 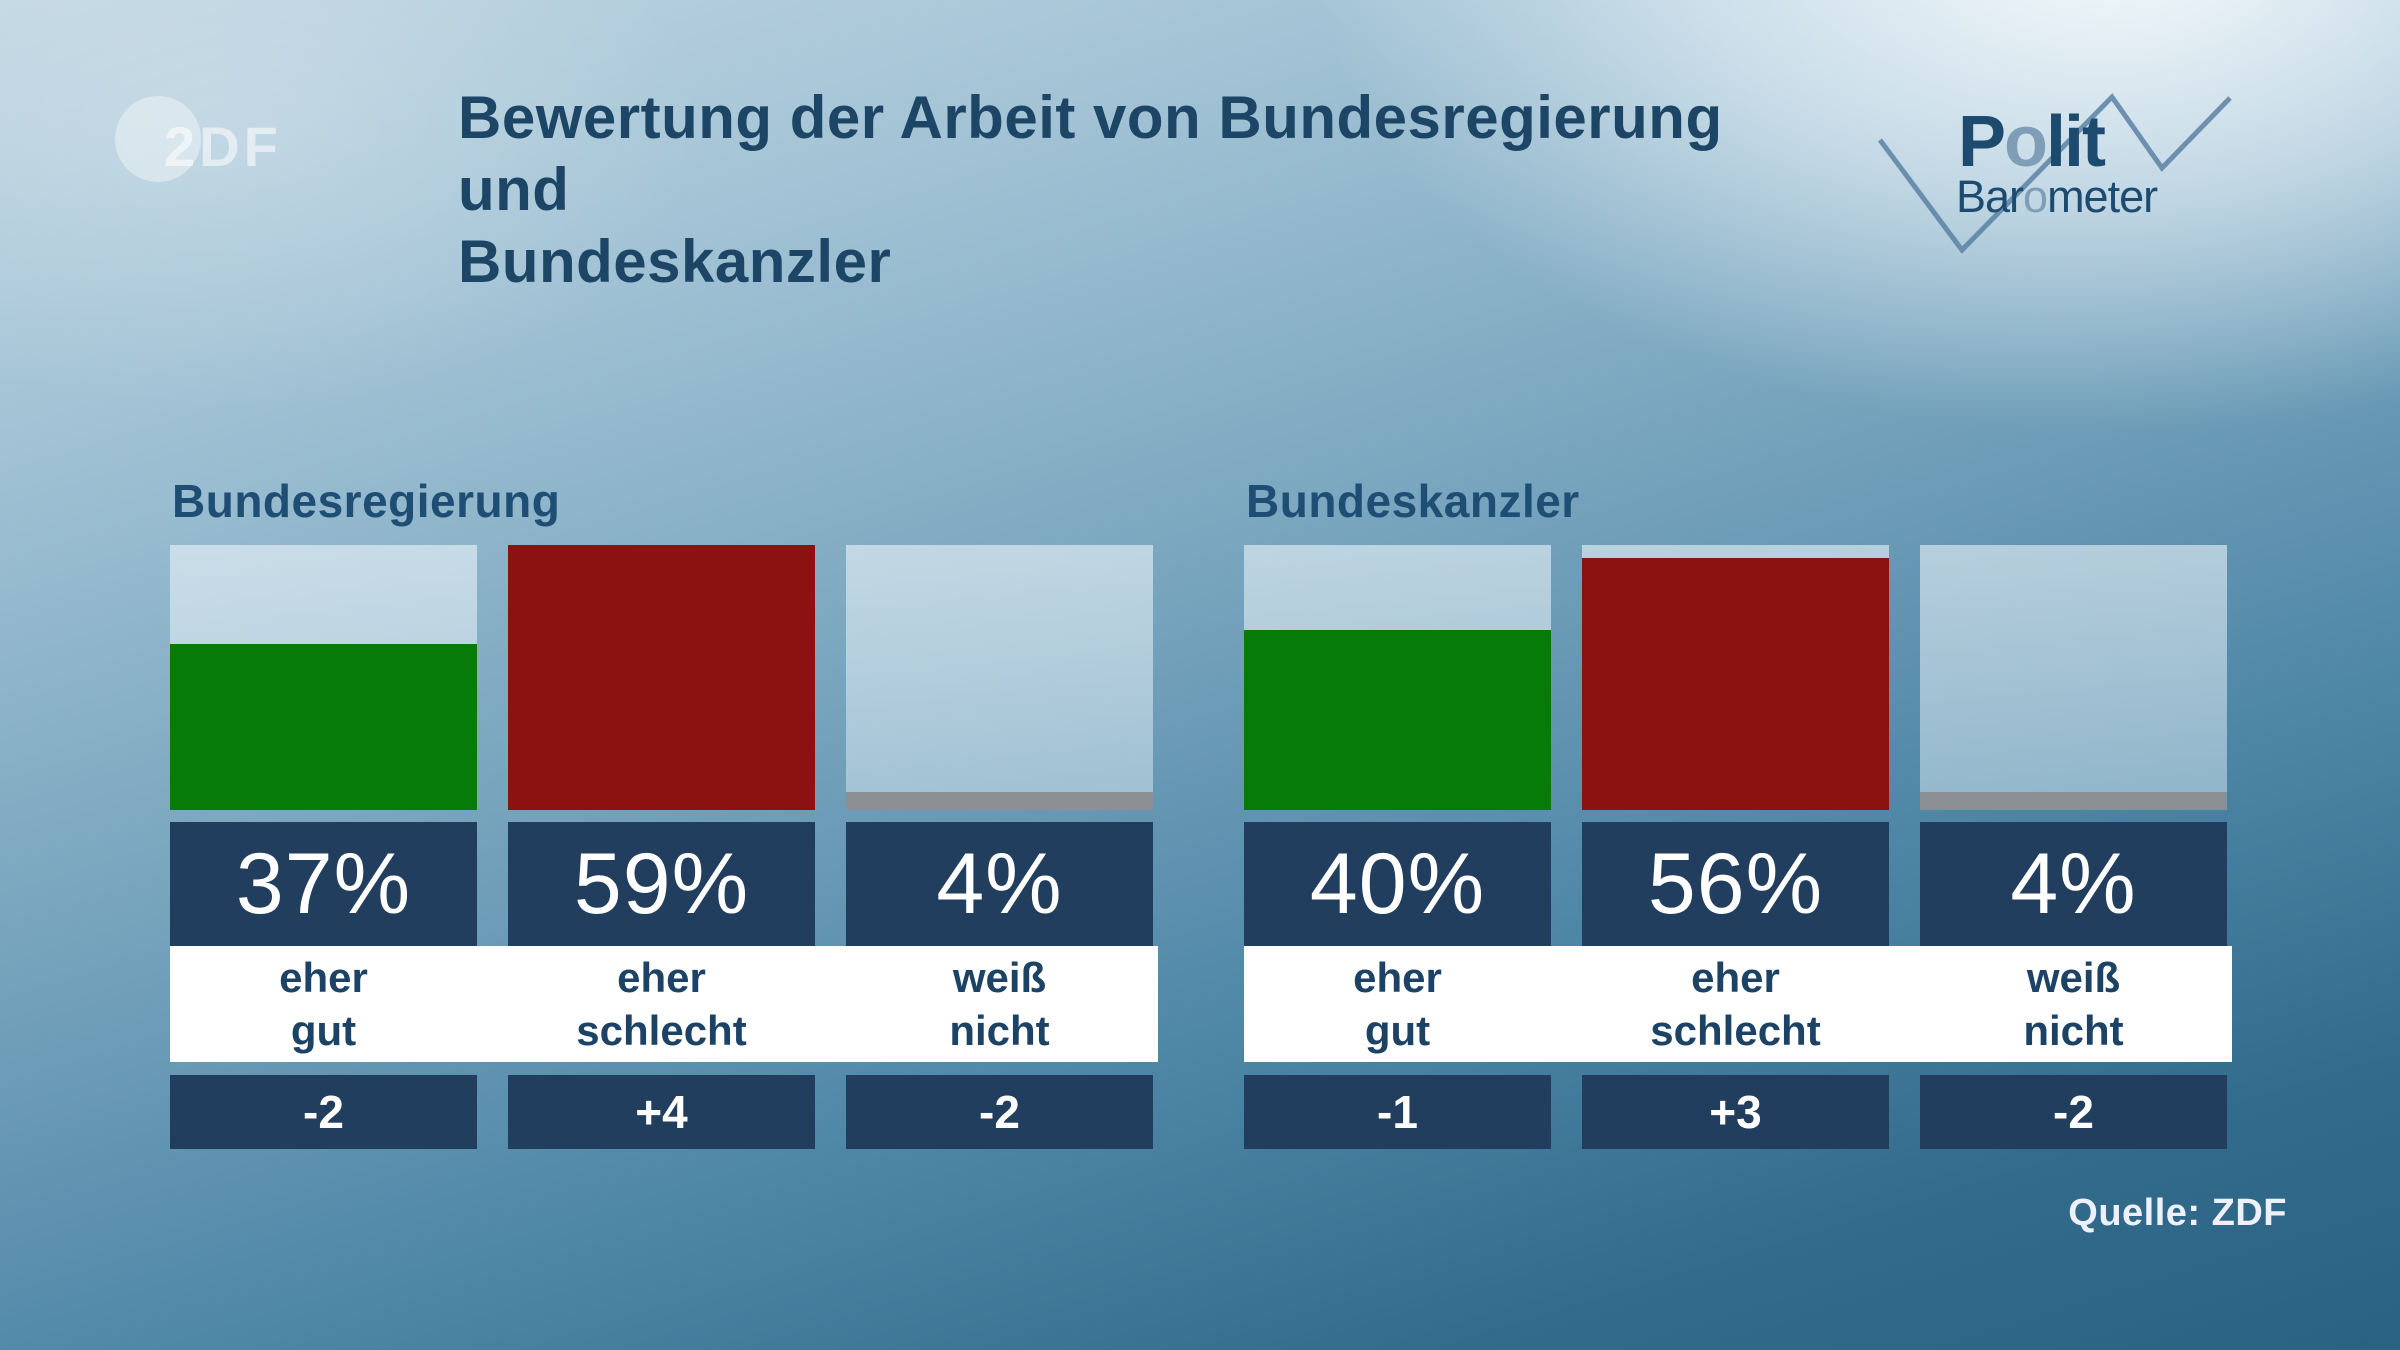 What do you see at coordinates (323, 884) in the screenshot?
I see `percent-badge: 37%` at bounding box center [323, 884].